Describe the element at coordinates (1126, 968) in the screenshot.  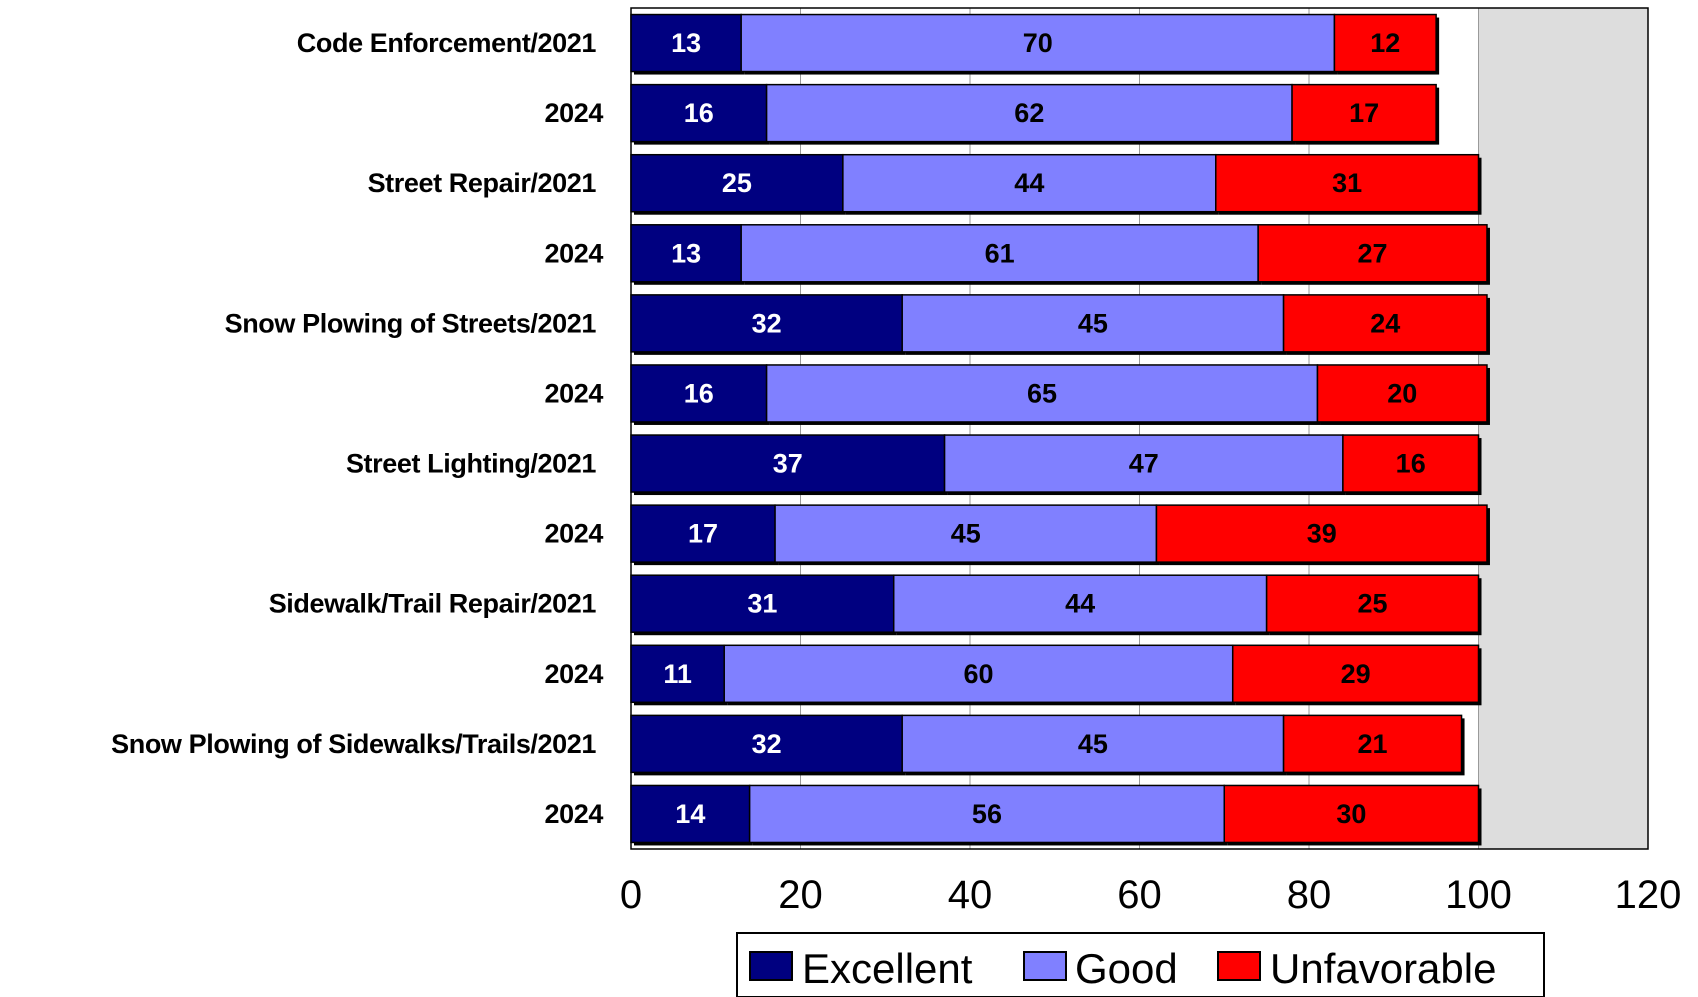
I see `legend-label-good: Good` at that location.